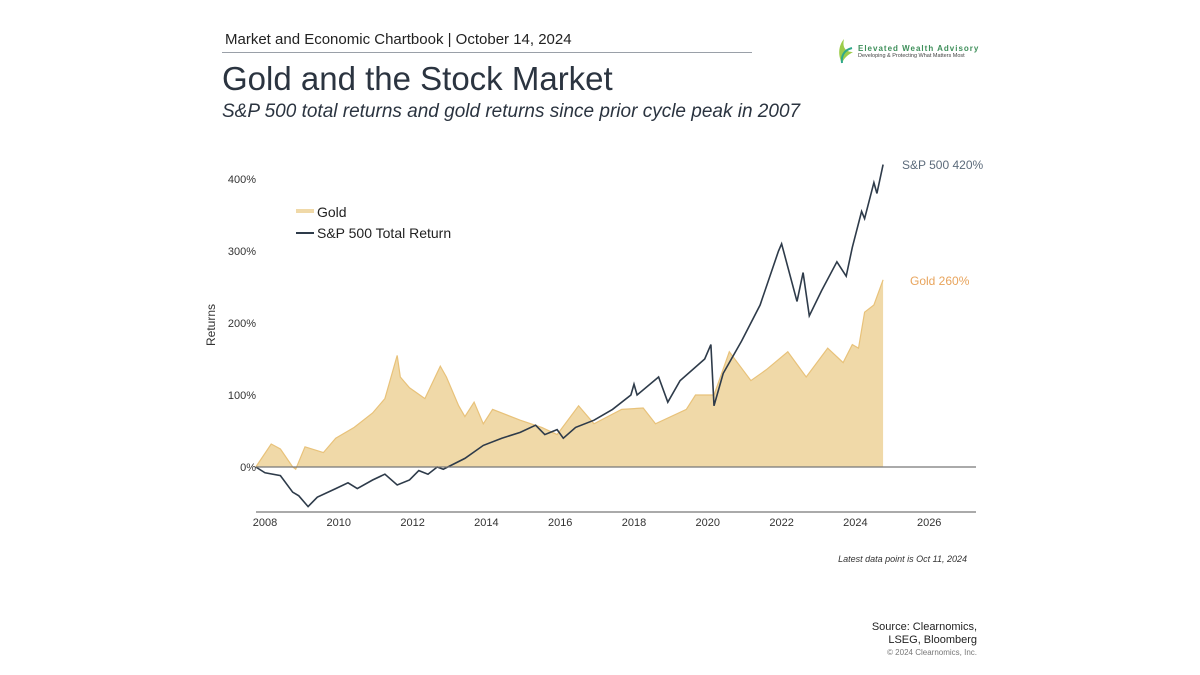 The image size is (1200, 675). I want to click on x-tick-label: 2024, so click(855, 523).